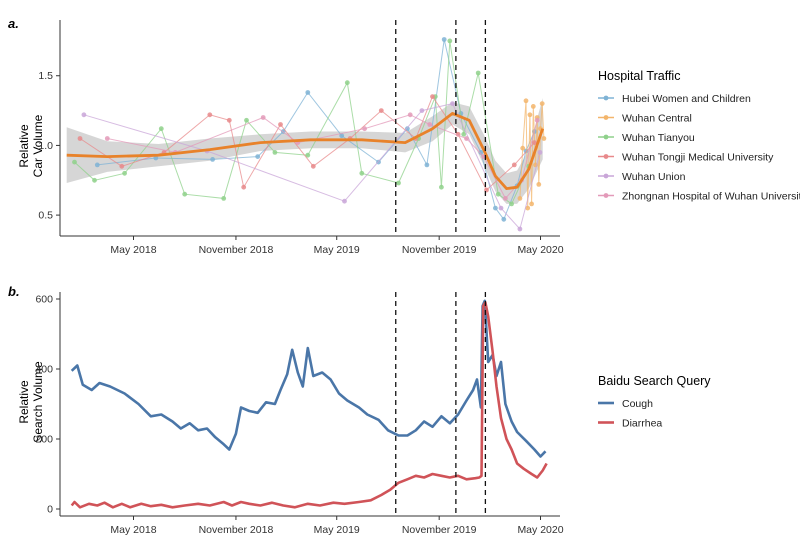 Image resolution: width=800 pixels, height=539 pixels. I want to click on panel-a-y-title-line1: Relative, so click(24, 146).